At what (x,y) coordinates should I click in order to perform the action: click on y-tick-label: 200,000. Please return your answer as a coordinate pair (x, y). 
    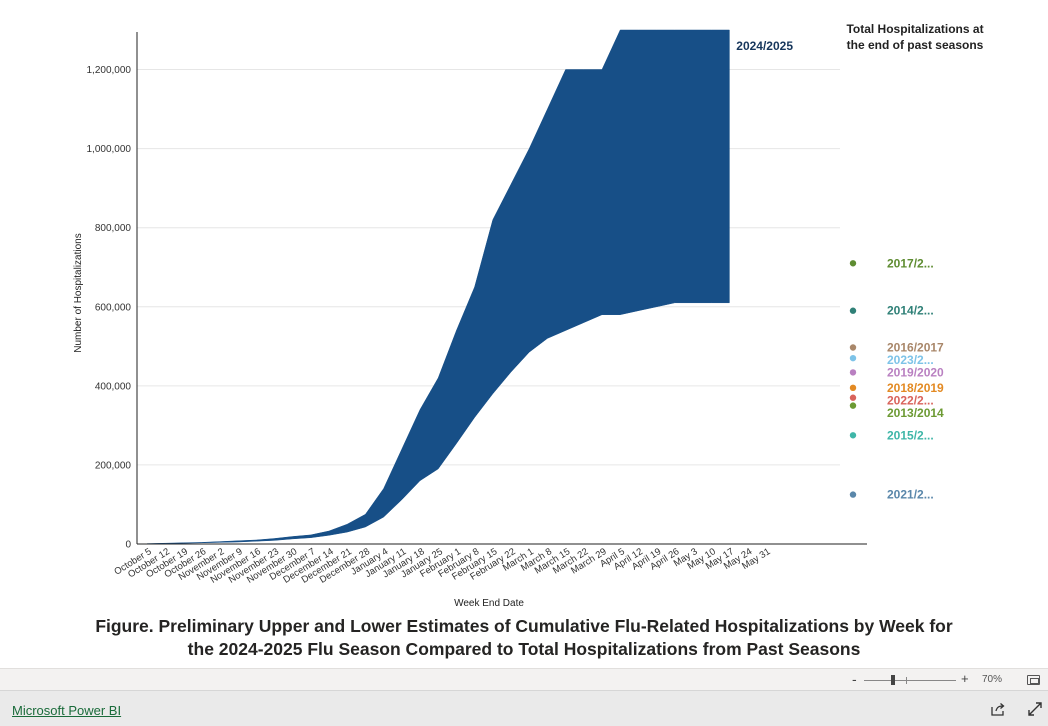
    Looking at the image, I should click on (113, 465).